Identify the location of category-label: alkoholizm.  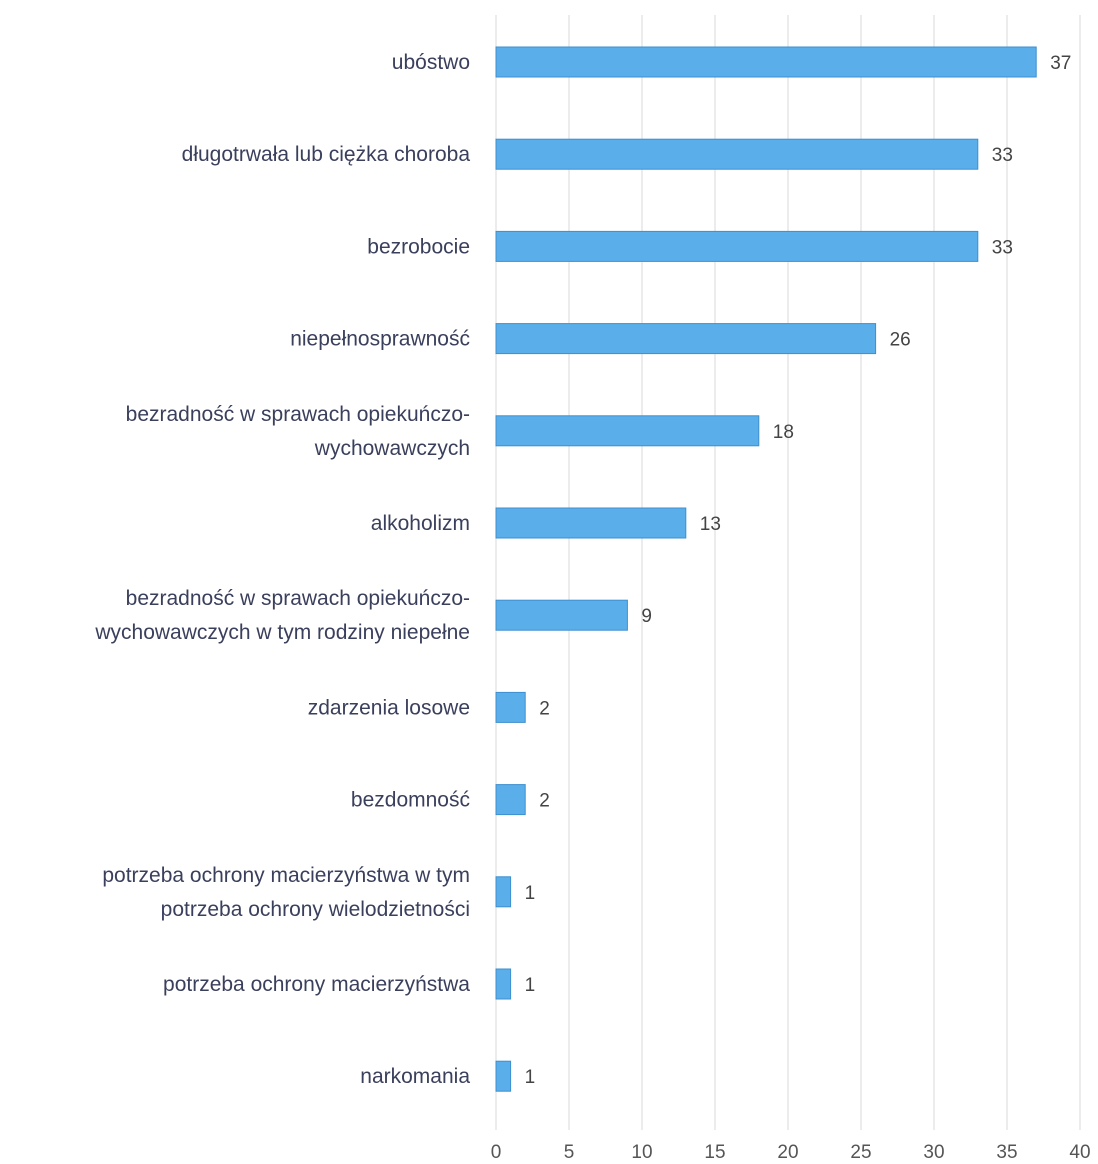
(420, 523).